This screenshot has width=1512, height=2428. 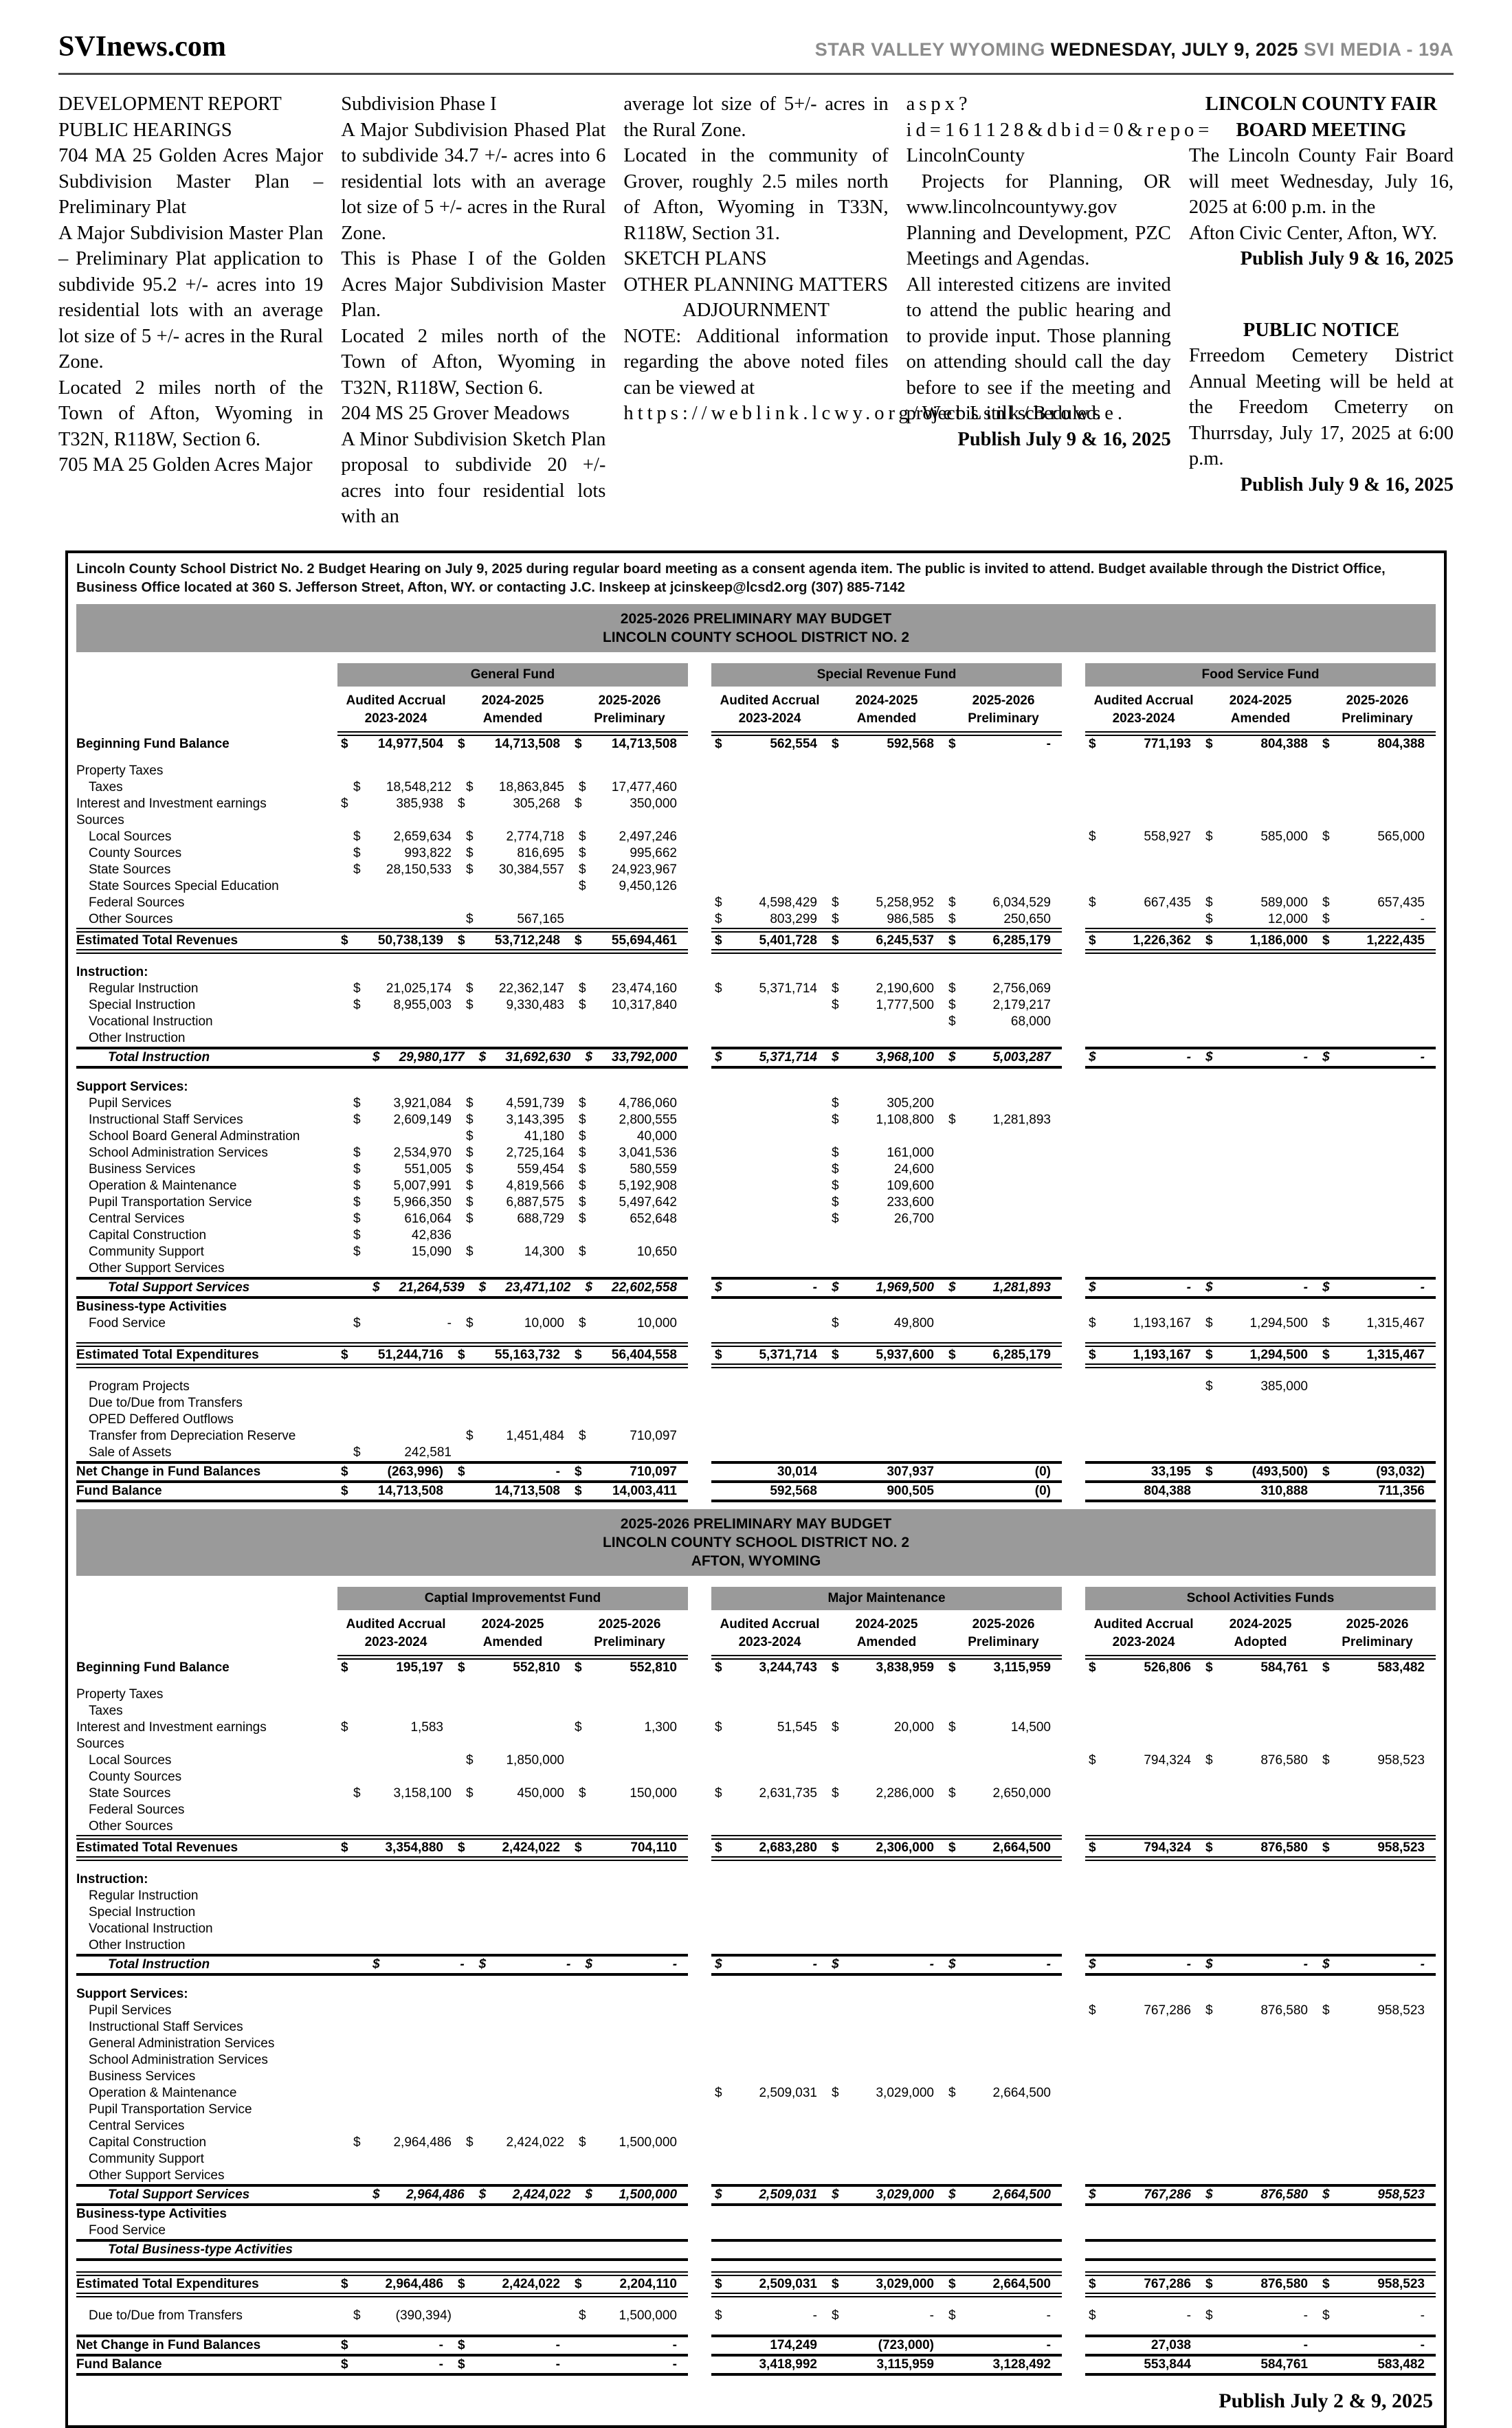 I want to click on budget-row-label: Regular Instruction, so click(x=144, y=988).